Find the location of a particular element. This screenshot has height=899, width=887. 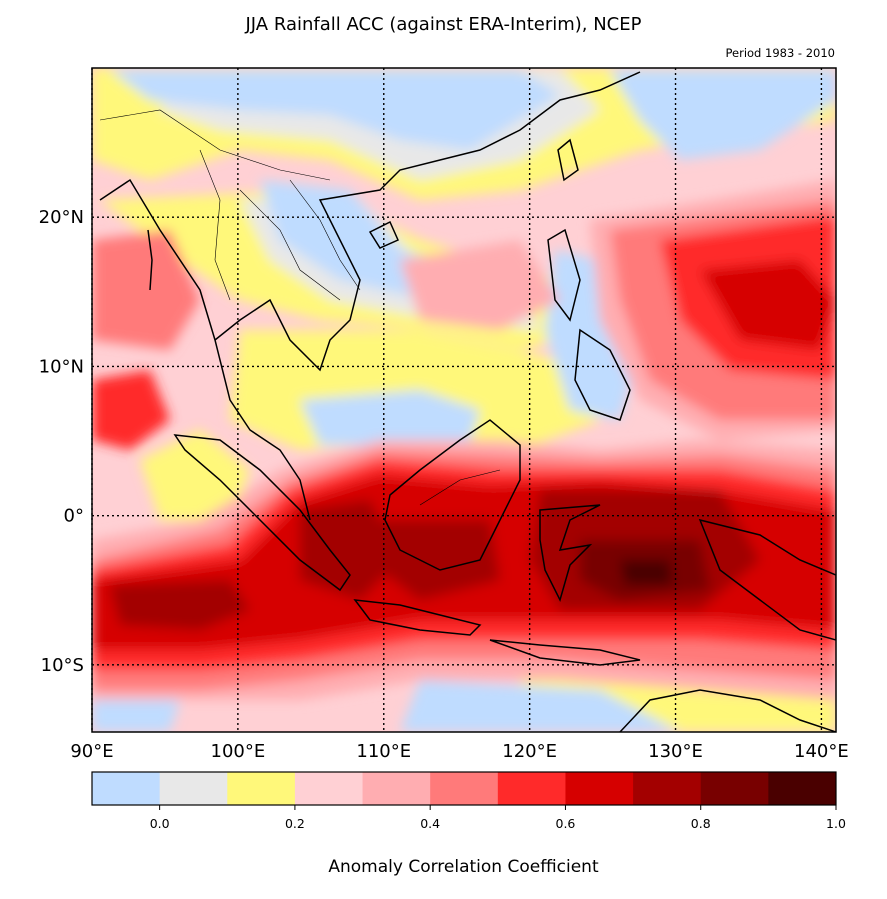

colorbar-tick-label: 0.6 is located at coordinates (566, 823).